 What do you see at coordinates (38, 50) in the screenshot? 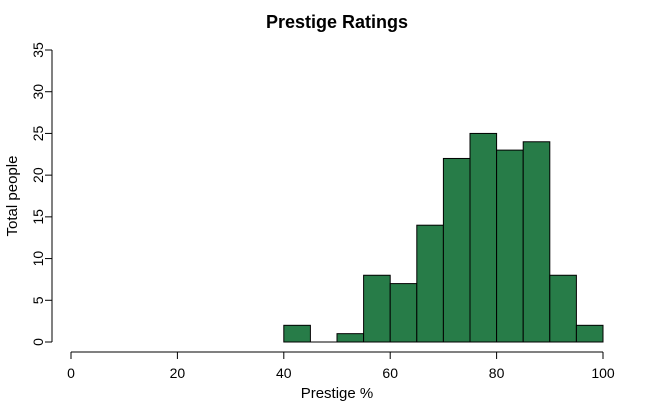
I see `y-tick-label: 35` at bounding box center [38, 50].